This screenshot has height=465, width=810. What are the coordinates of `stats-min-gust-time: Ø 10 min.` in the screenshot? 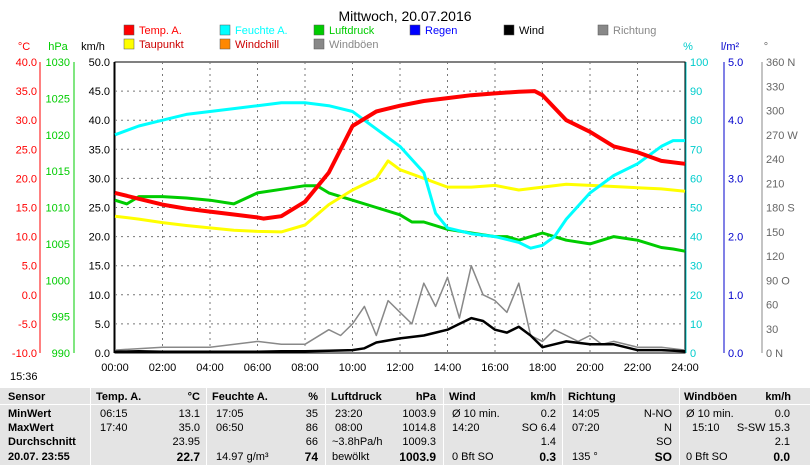 It's located at (710, 414).